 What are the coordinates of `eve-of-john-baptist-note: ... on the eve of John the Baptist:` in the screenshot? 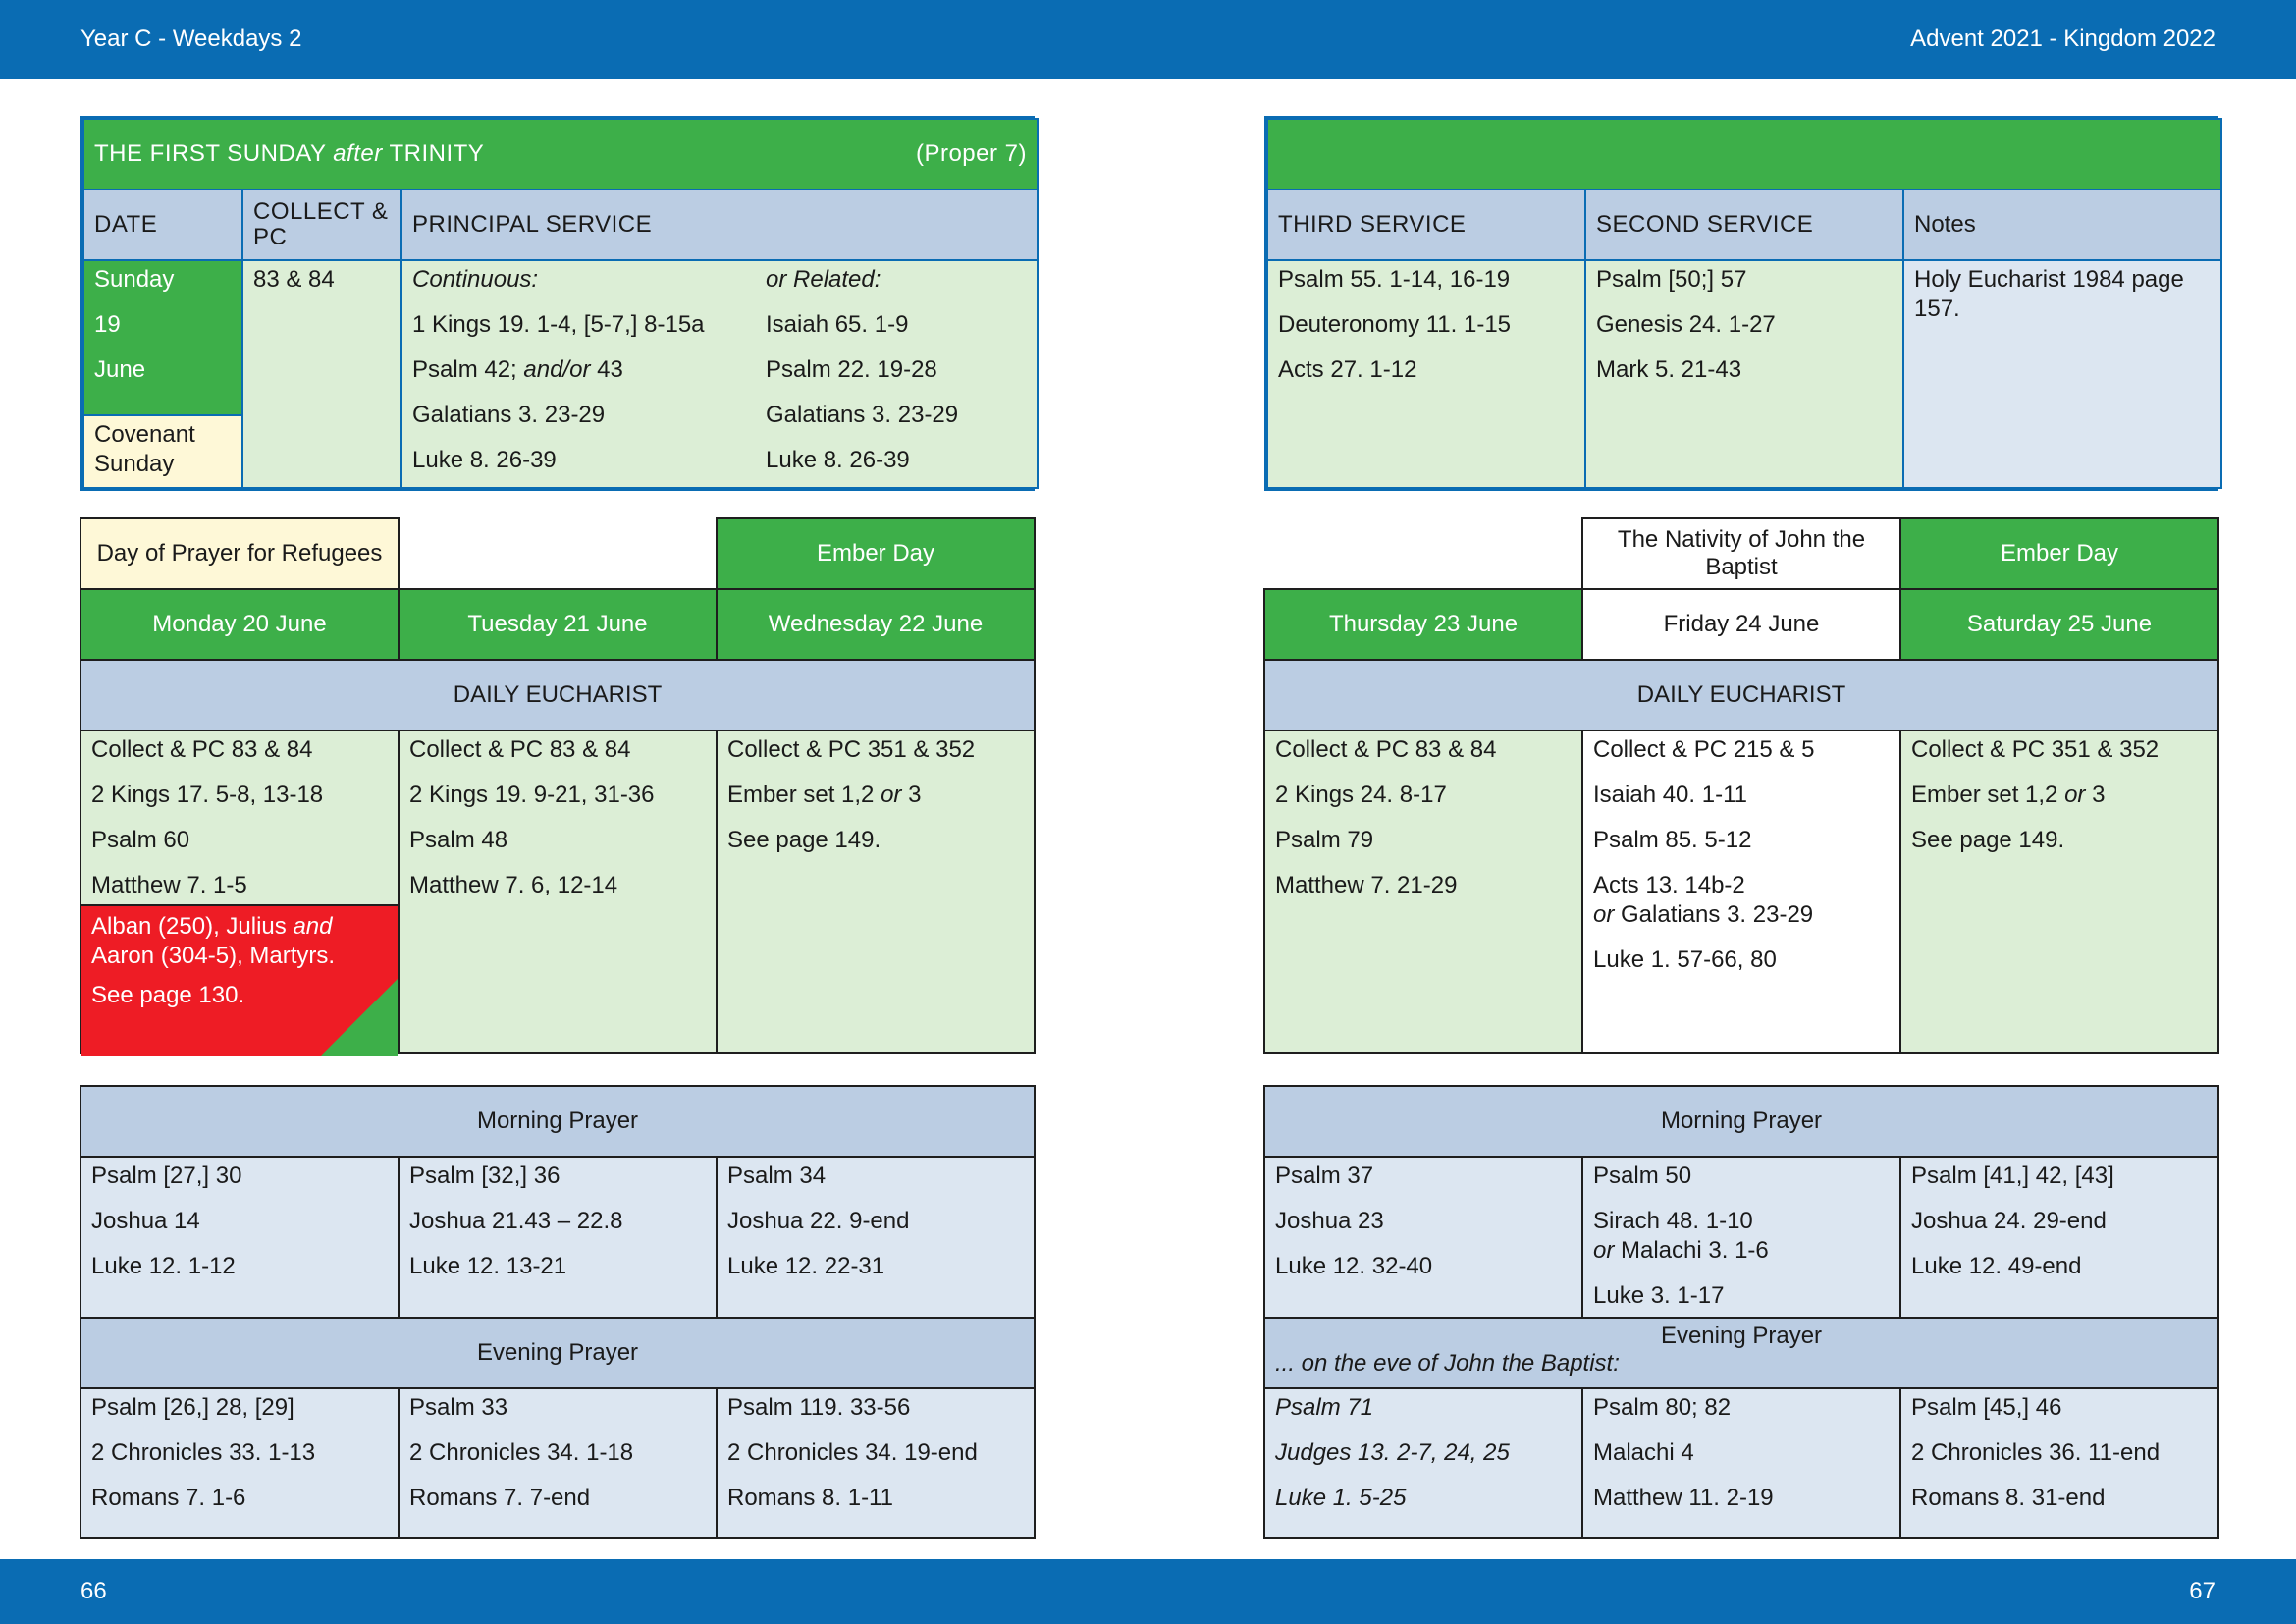 It's located at (1447, 1363).